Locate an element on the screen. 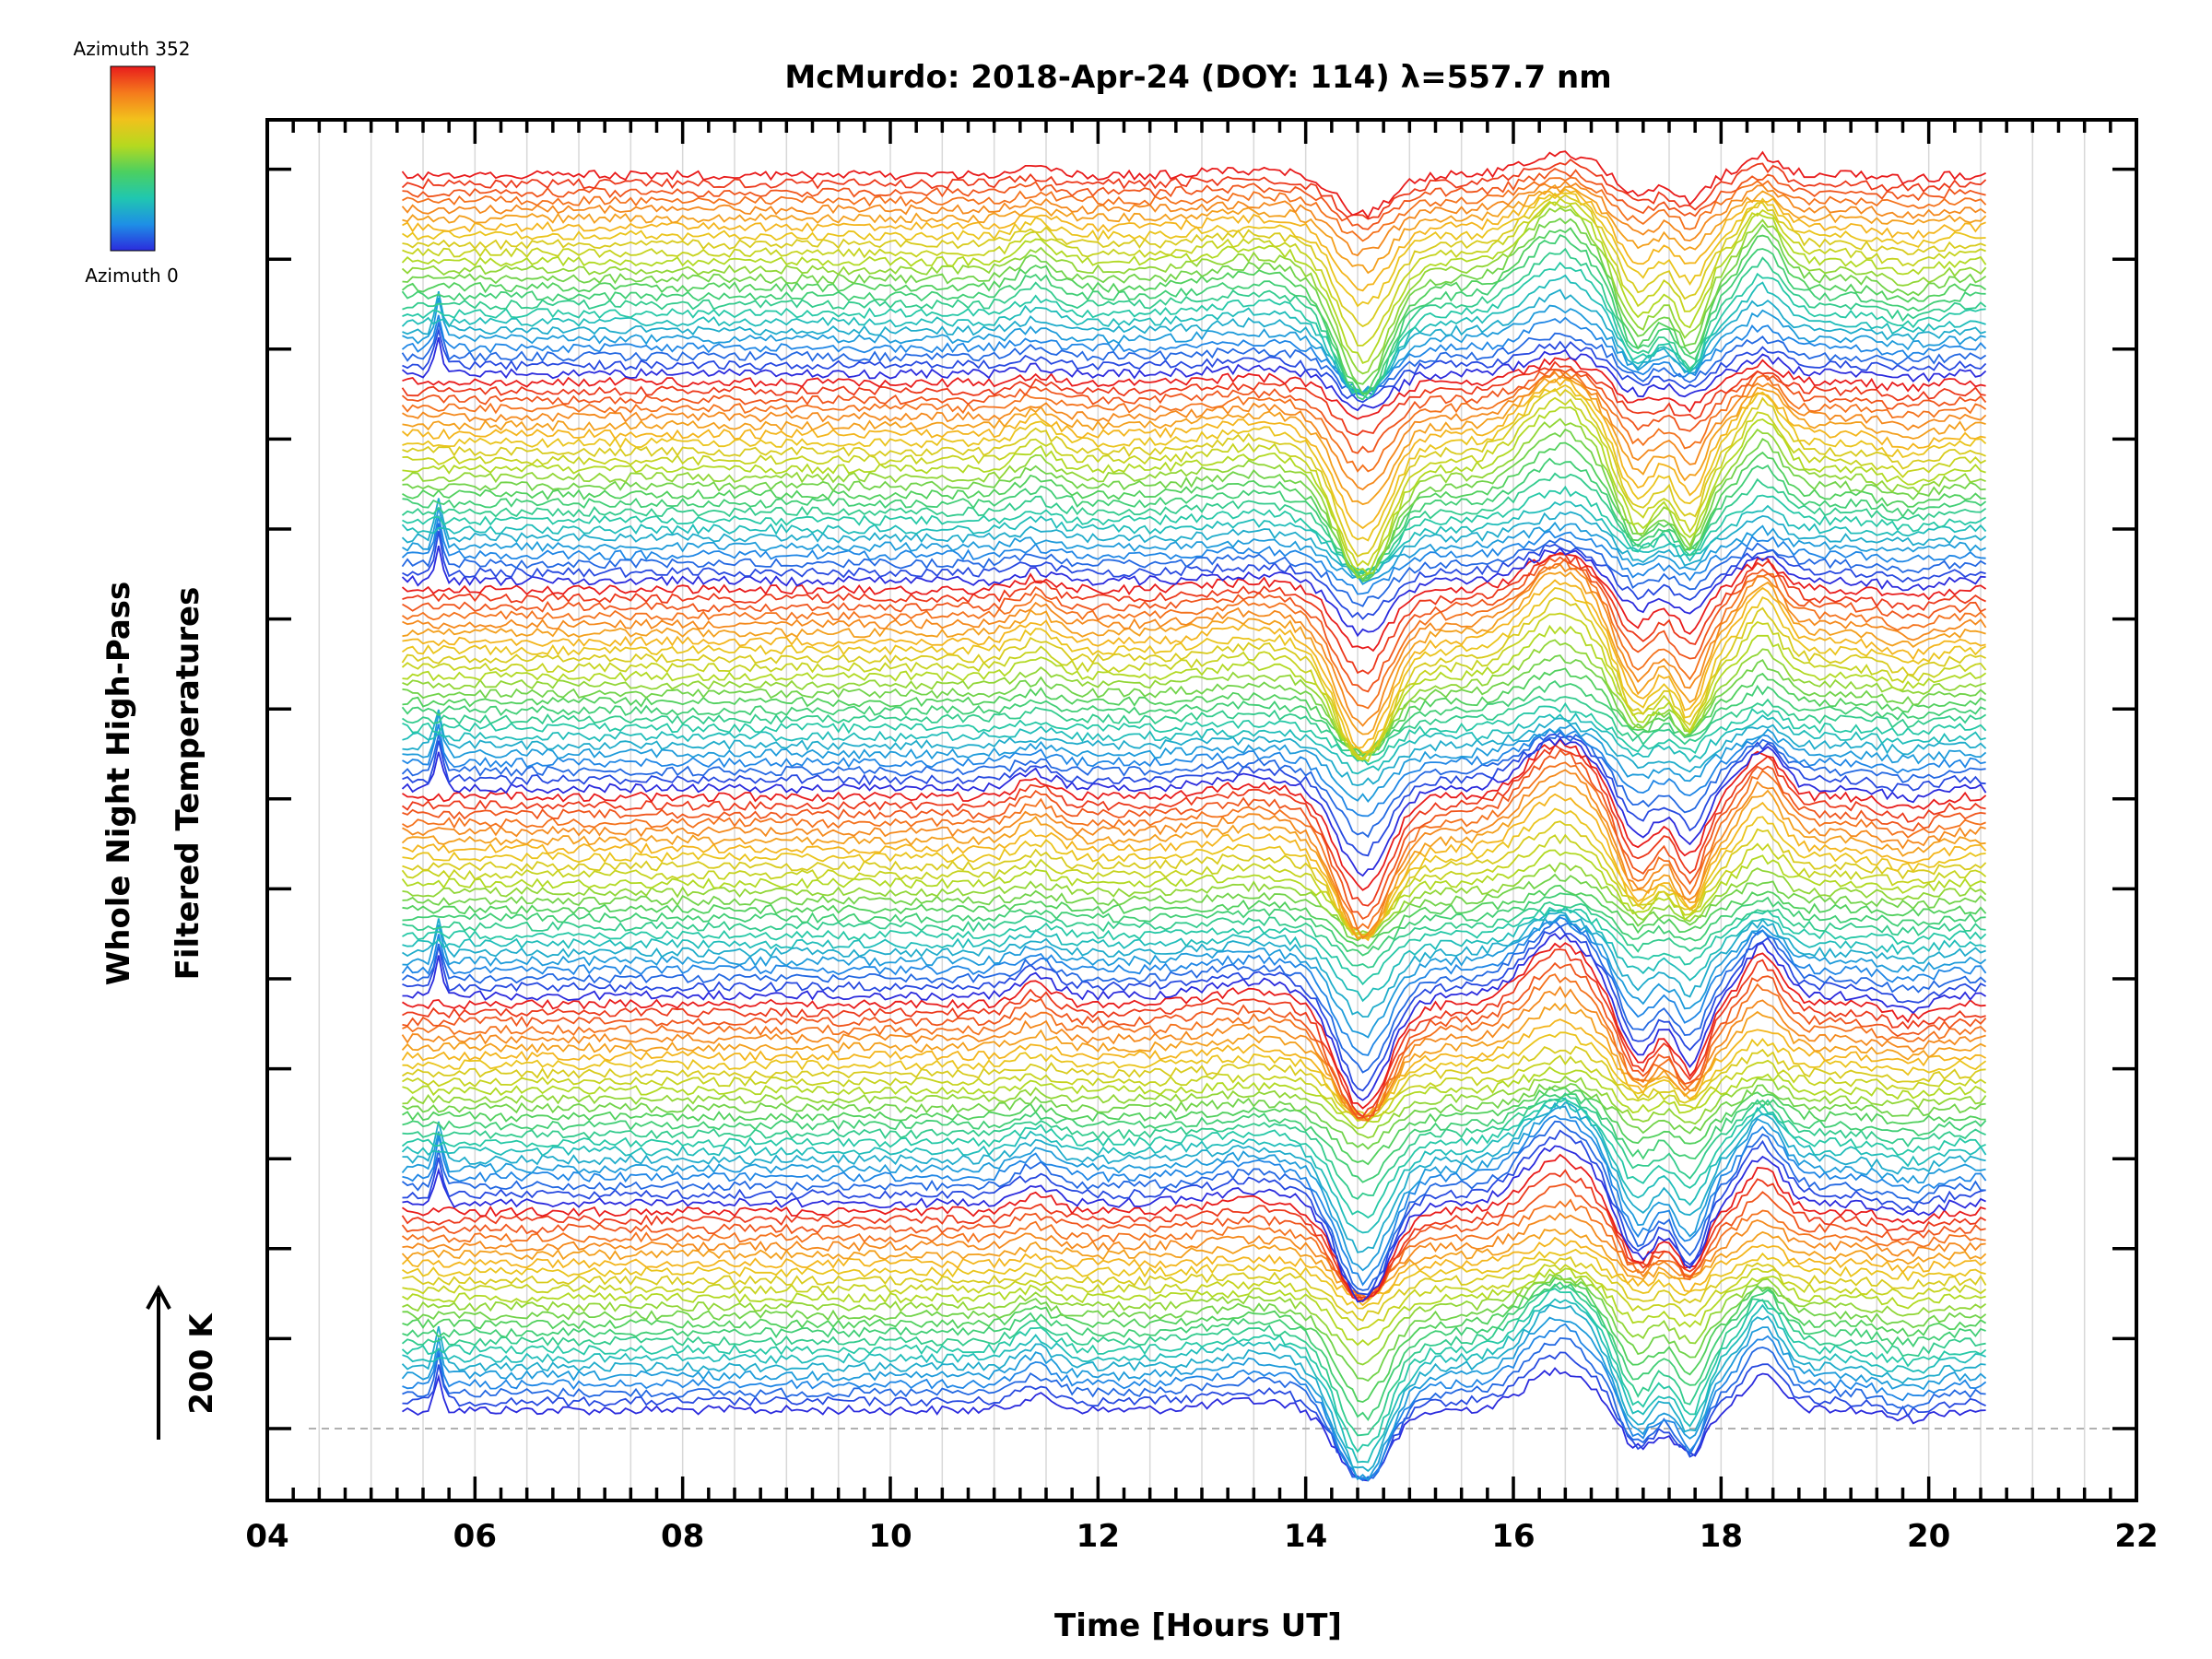 Image resolution: width=2212 pixels, height=1659 pixels. scale-indicator: 200 K is located at coordinates (183, 1362).